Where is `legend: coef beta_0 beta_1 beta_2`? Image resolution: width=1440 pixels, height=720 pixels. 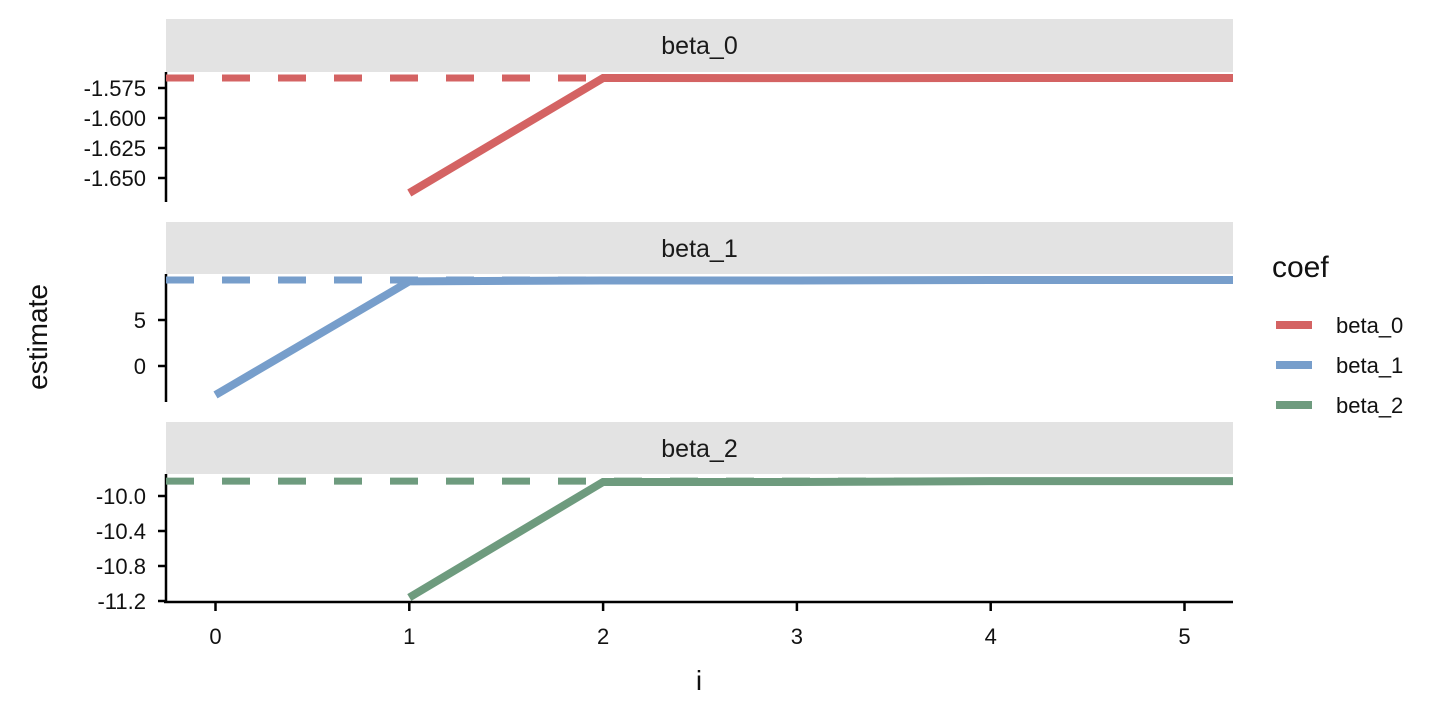
legend: coef beta_0 beta_1 beta_2 is located at coordinates (1337, 334).